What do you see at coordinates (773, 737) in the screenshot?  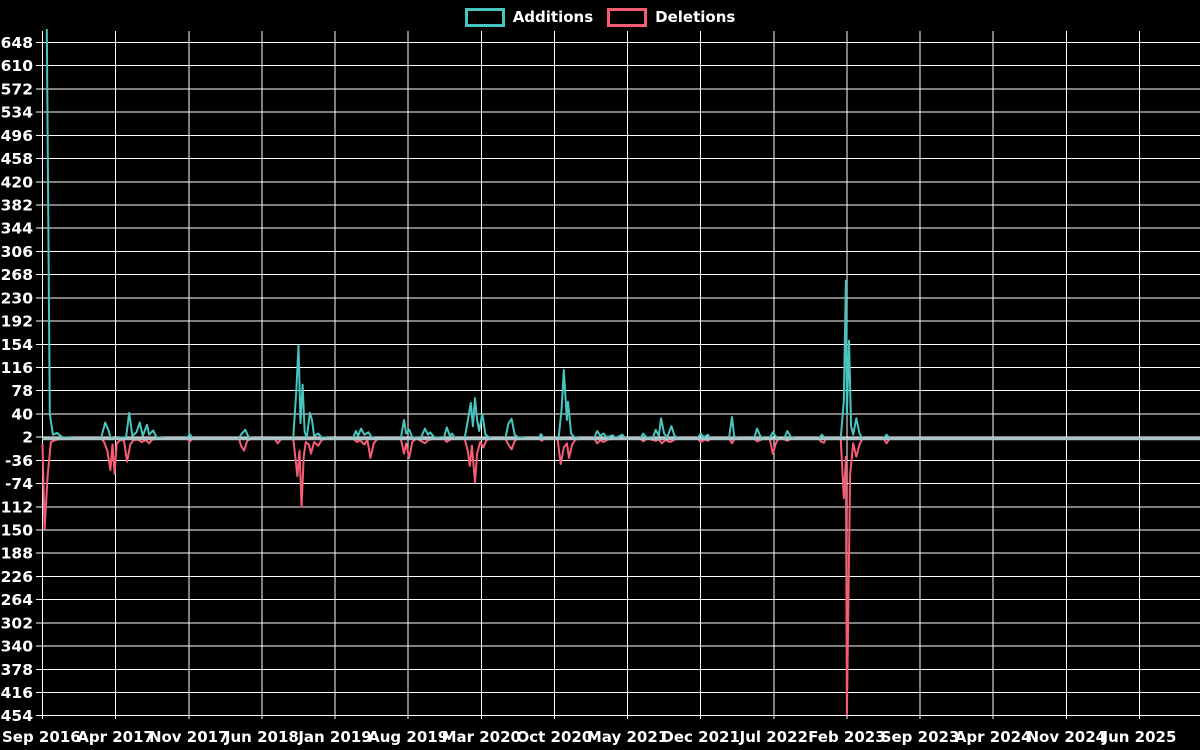 I see `svg-text: Jul 2022` at bounding box center [773, 737].